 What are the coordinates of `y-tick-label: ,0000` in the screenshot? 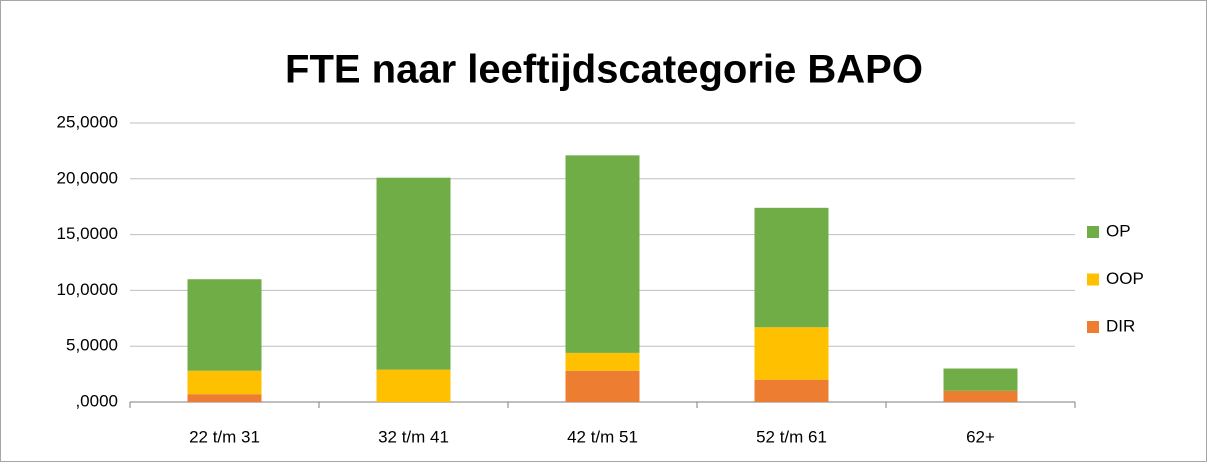 It's located at (96, 400).